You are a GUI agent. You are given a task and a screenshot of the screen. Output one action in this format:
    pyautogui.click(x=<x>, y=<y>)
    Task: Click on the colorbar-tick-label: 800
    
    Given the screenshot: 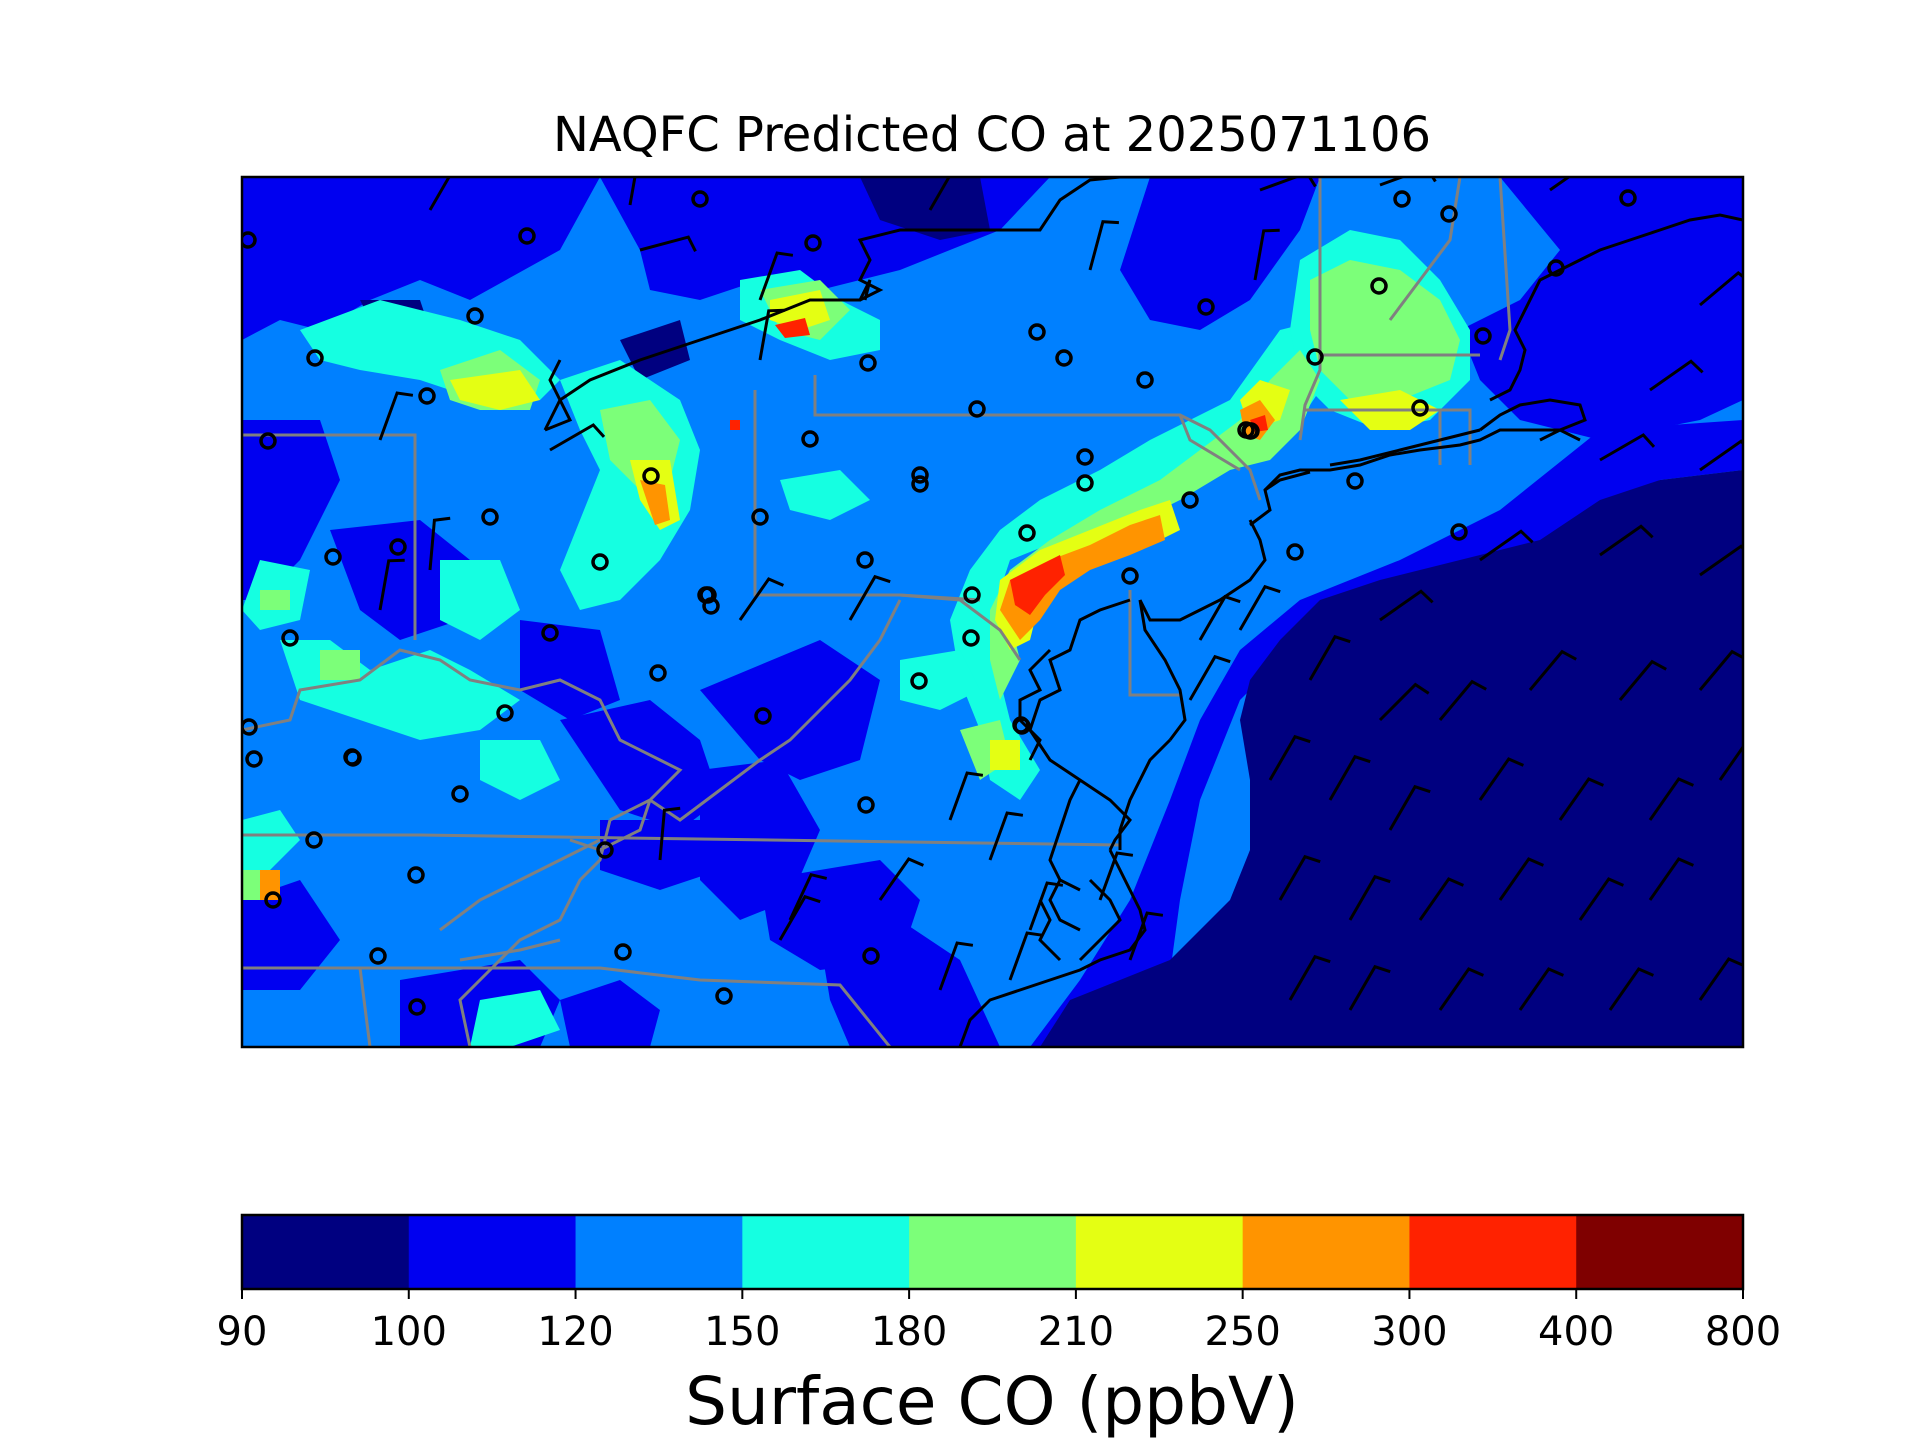 What is the action you would take?
    pyautogui.click(x=1743, y=1332)
    